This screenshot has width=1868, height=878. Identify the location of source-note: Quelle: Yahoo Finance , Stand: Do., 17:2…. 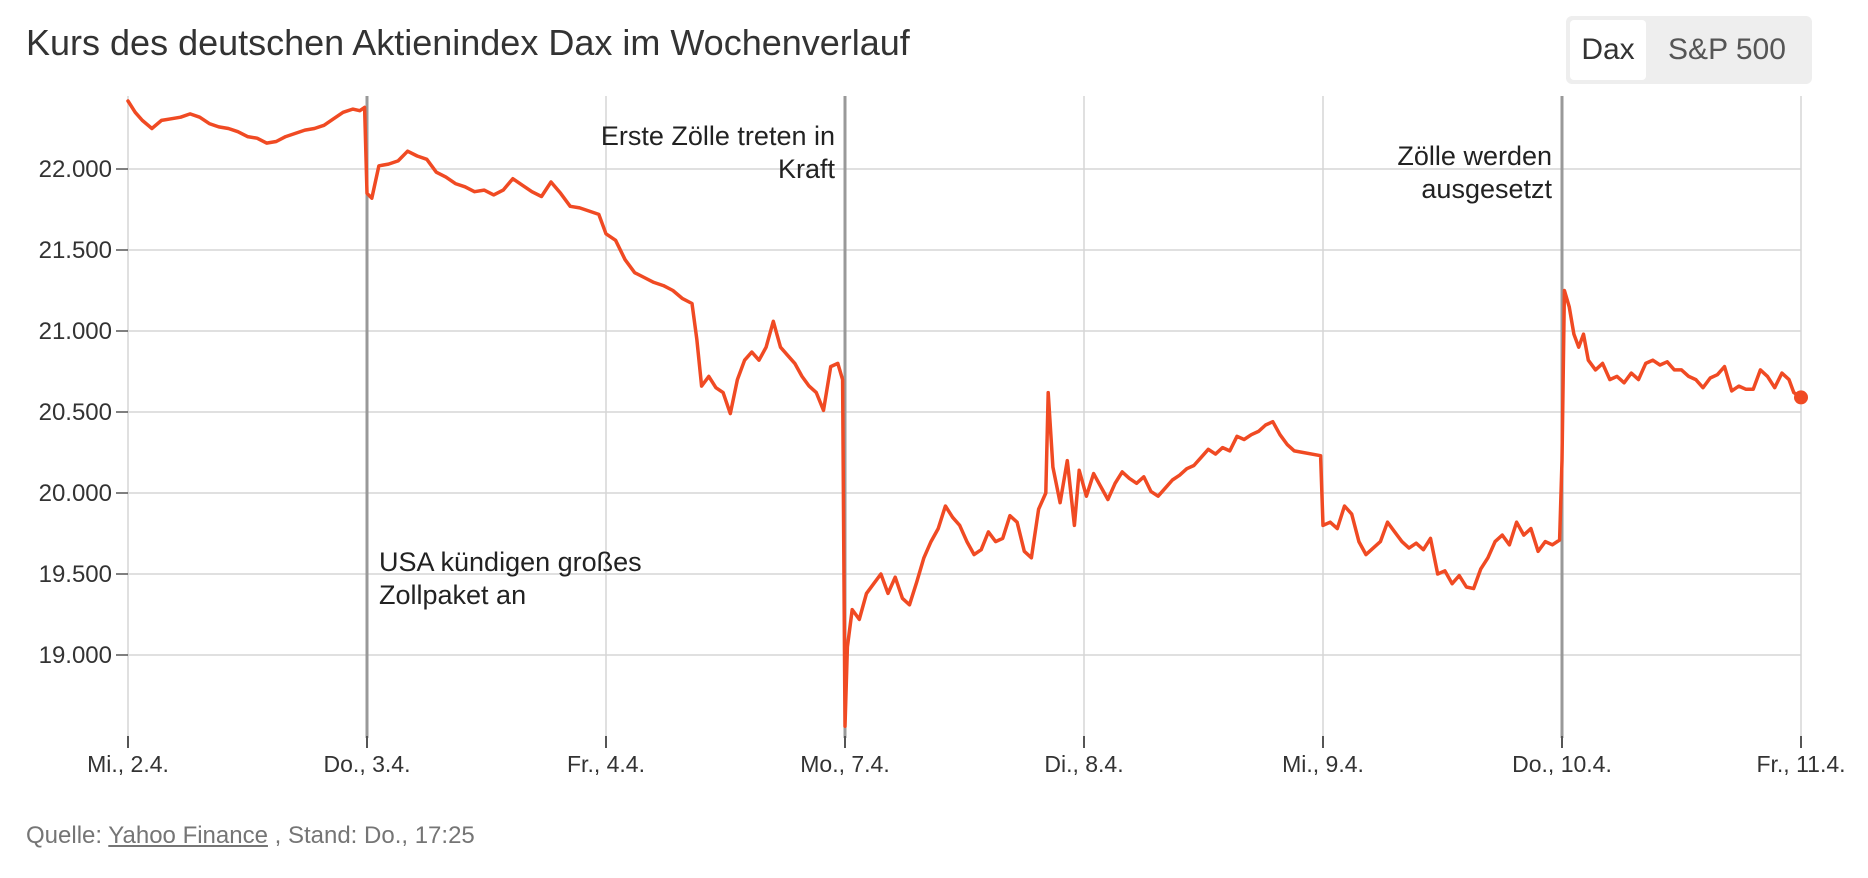
(250, 836).